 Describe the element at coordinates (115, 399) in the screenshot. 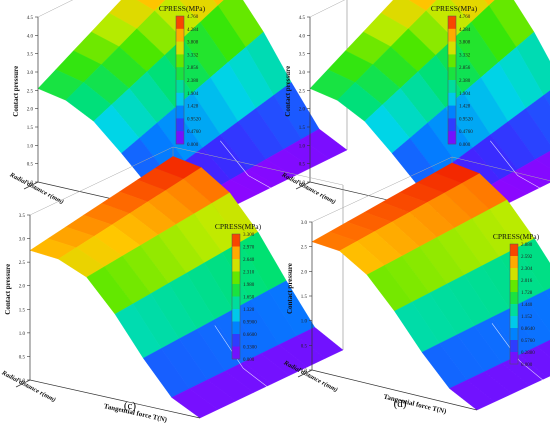

I see `x-axis-line` at that location.